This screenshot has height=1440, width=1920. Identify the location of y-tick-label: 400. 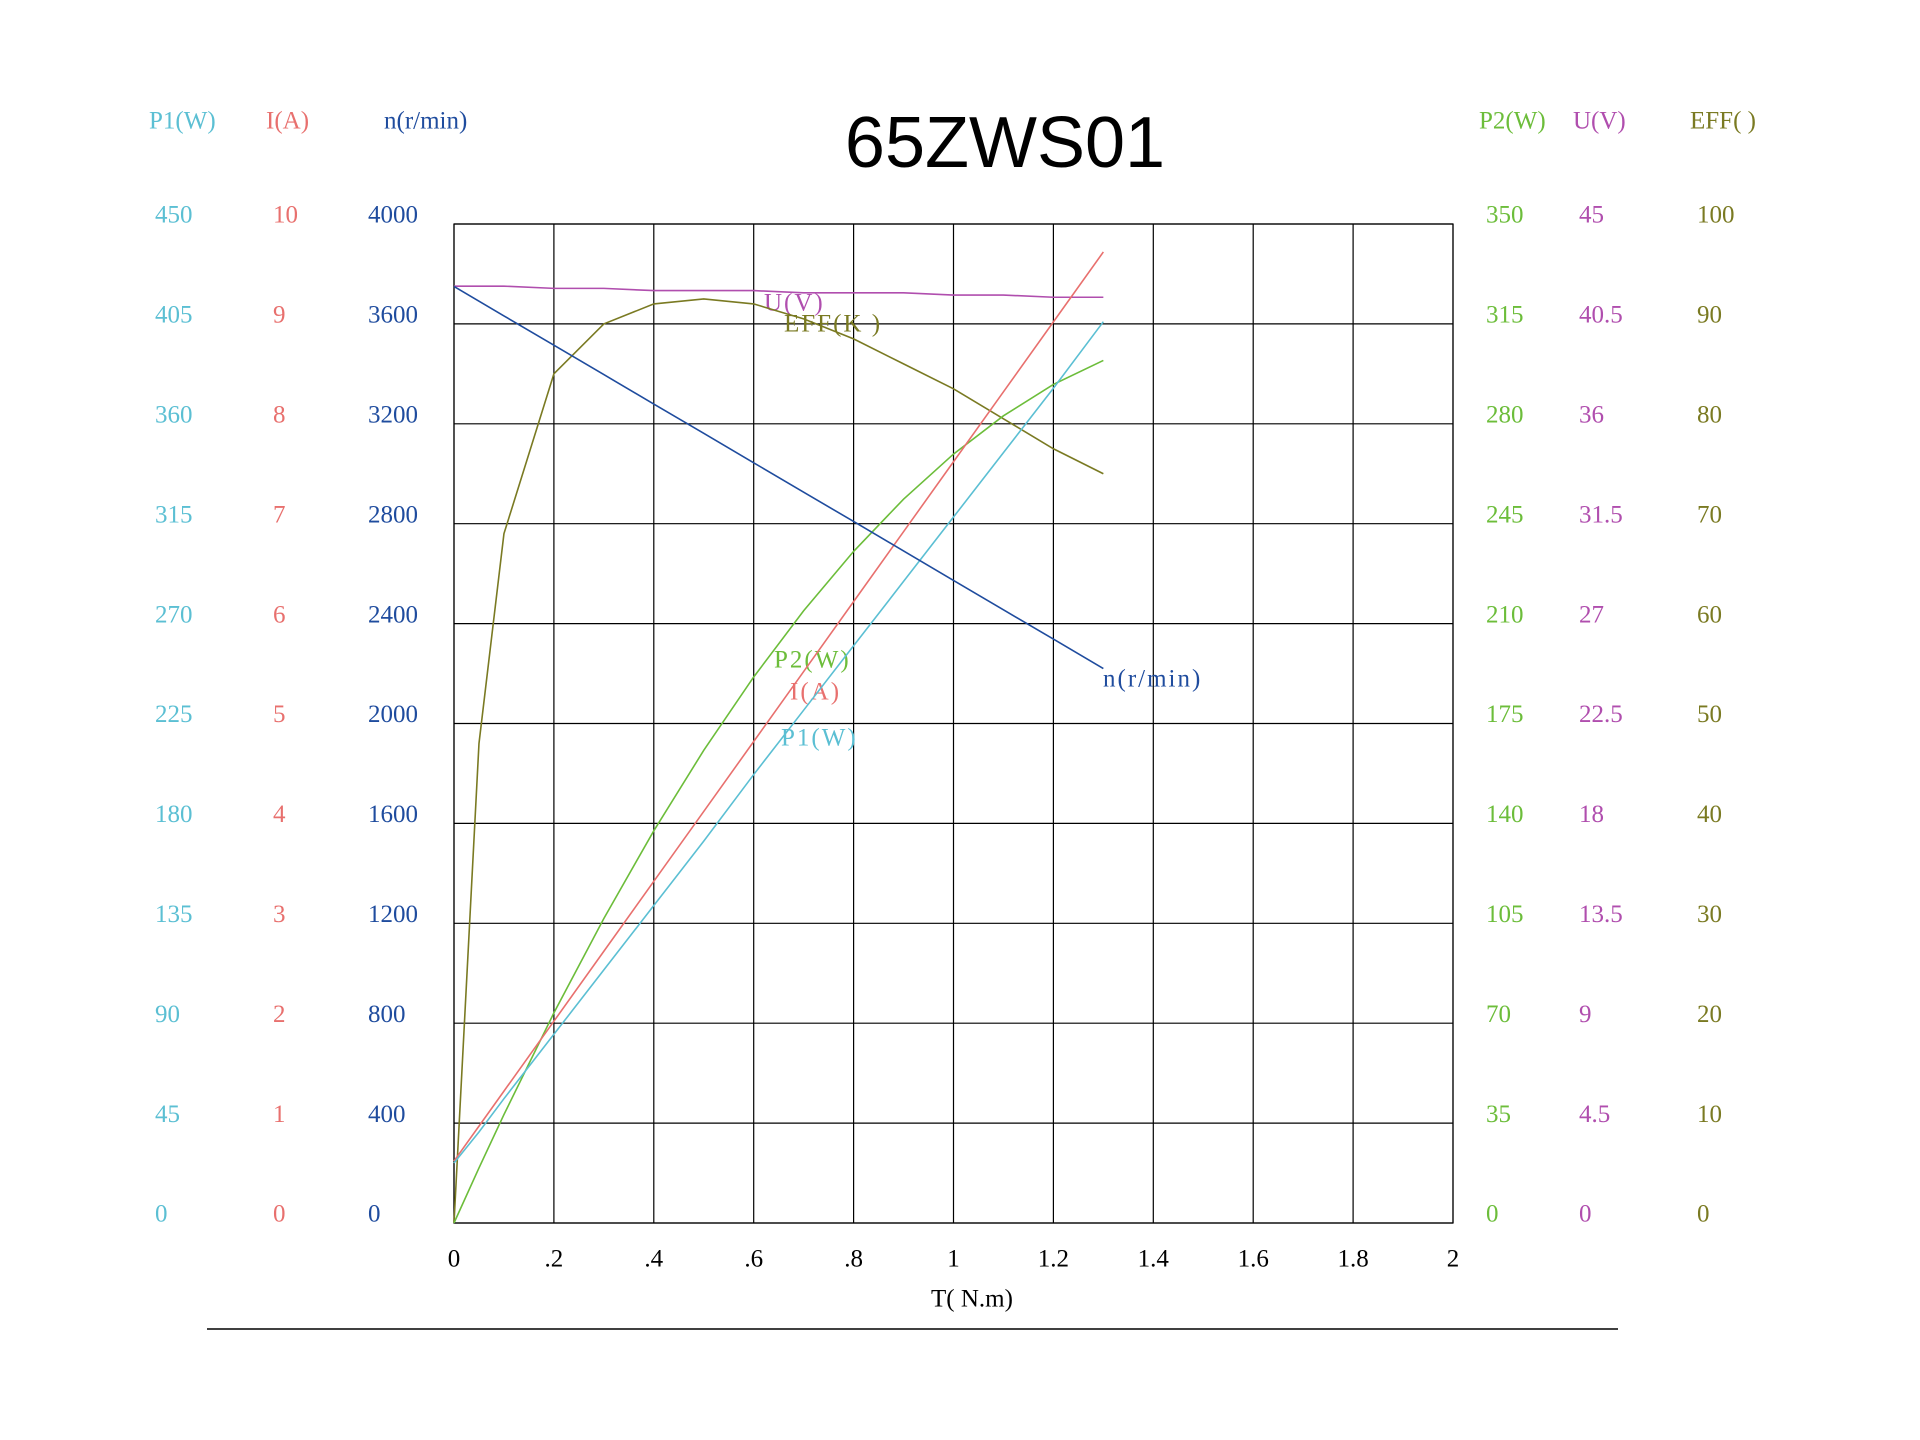
(387, 1114).